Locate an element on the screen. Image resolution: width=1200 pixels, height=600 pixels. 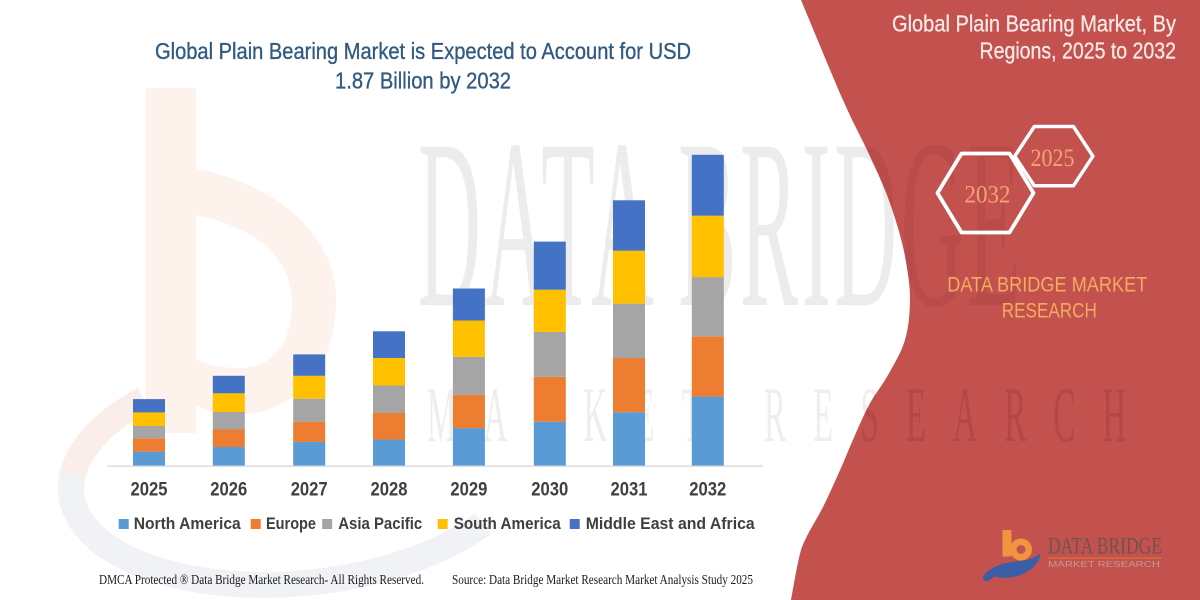
svg-text: 2028 is located at coordinates (389, 490).